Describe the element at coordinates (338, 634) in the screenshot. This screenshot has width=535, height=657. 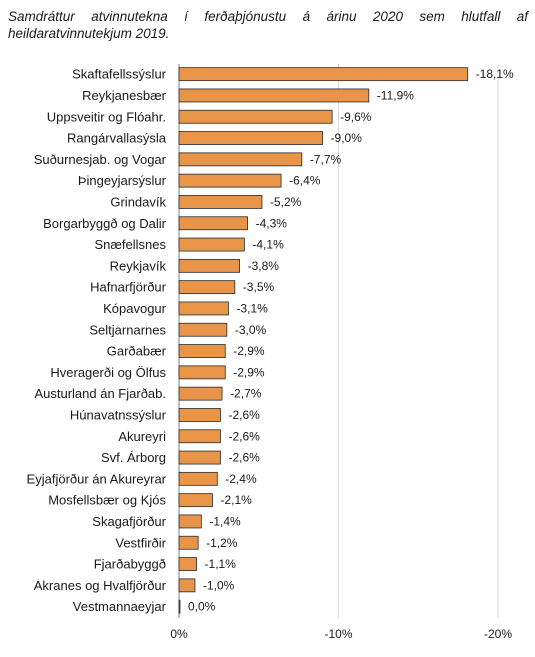
I see `x-tick-label: -10%` at that location.